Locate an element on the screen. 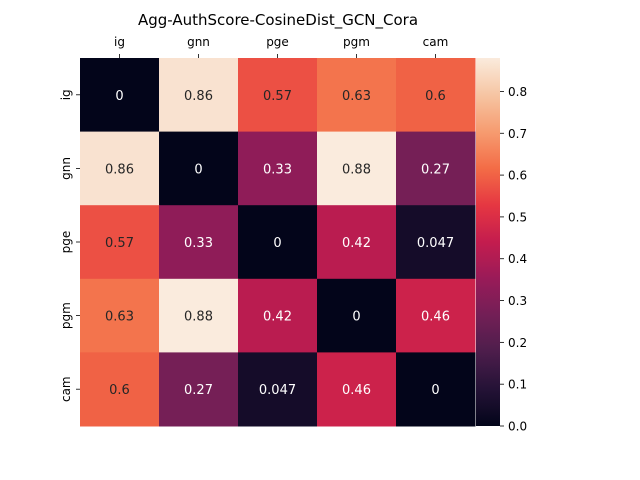 This screenshot has width=640, height=480. colorbar-tick-label: 0.1 is located at coordinates (517, 385).